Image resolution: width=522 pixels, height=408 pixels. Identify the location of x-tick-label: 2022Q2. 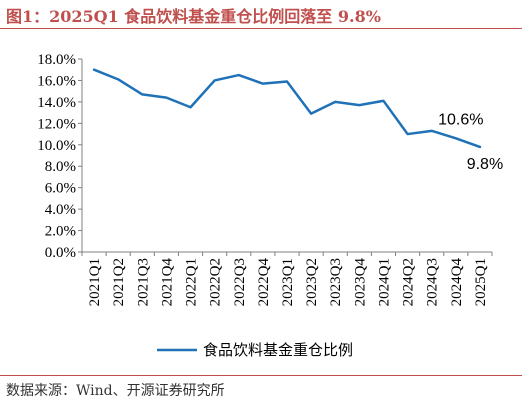
(216, 282).